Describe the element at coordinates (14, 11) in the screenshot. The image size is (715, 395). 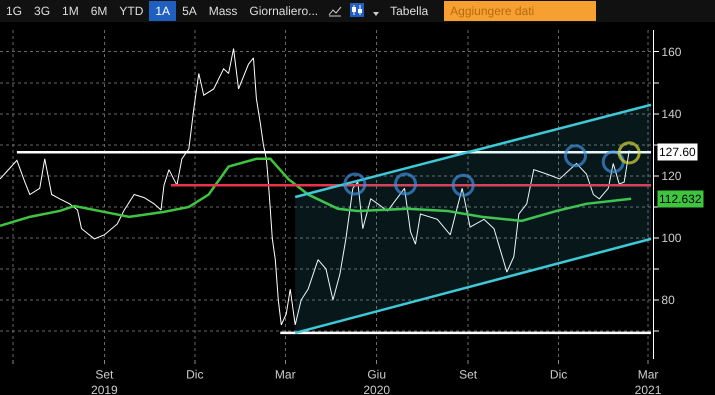
I see `text: 1G` at that location.